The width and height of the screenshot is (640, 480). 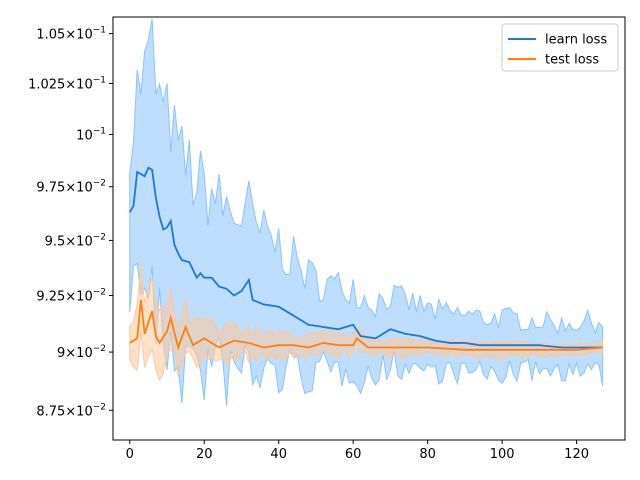 I want to click on y-tick: 9.75×10−2, so click(x=74, y=187).